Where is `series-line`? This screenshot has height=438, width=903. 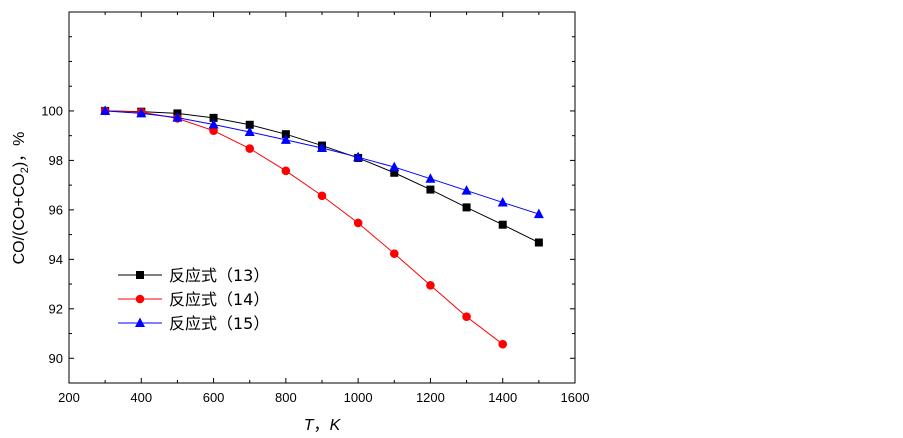 series-line is located at coordinates (322, 176).